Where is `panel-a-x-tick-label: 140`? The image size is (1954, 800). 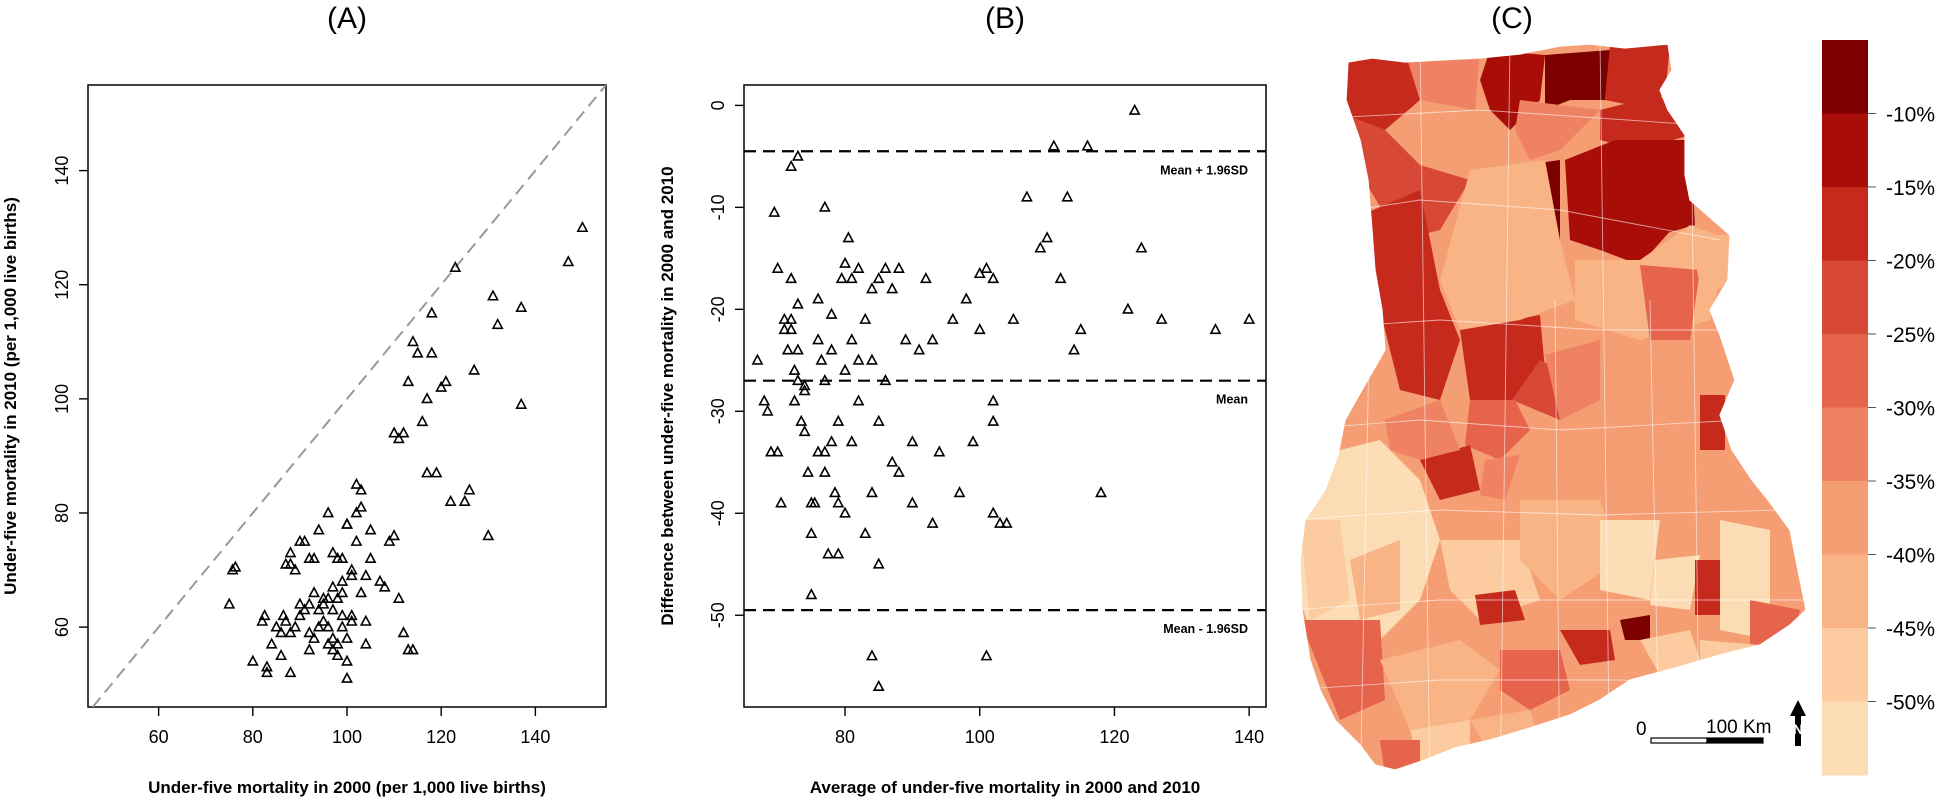 panel-a-x-tick-label: 140 is located at coordinates (535, 737).